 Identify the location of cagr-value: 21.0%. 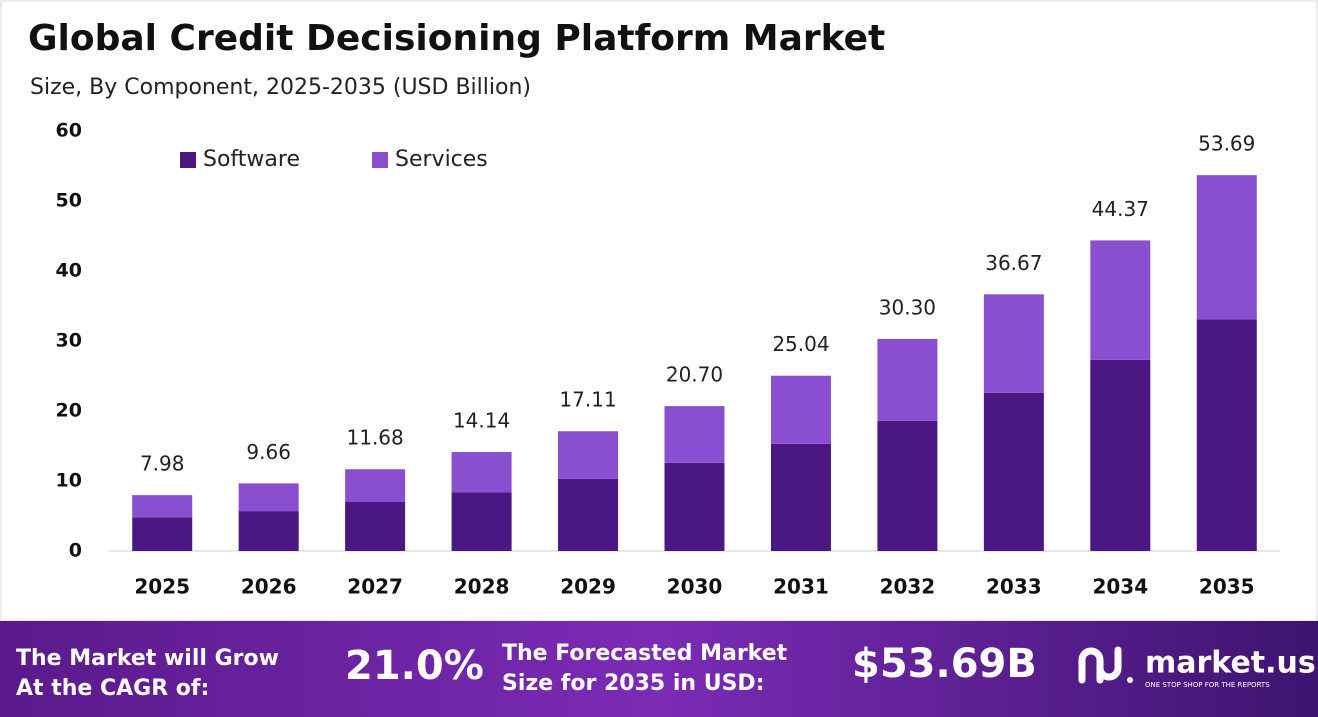
(414, 666).